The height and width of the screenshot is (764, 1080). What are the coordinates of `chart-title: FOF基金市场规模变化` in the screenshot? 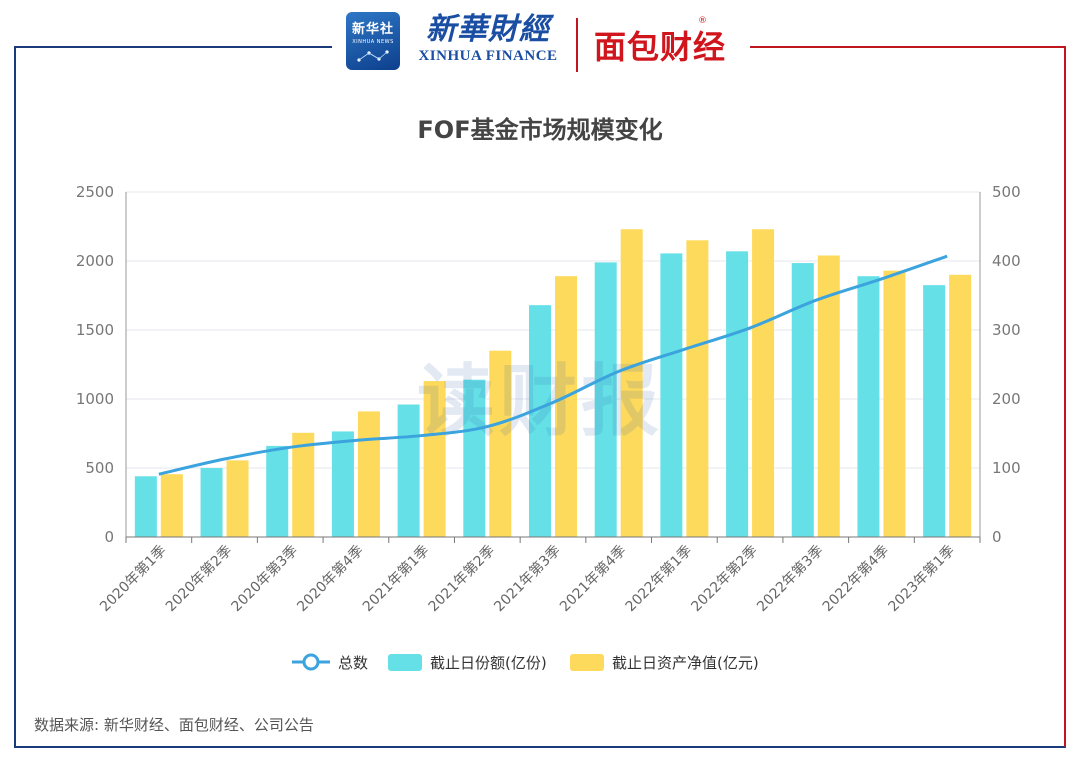 It's located at (539, 130).